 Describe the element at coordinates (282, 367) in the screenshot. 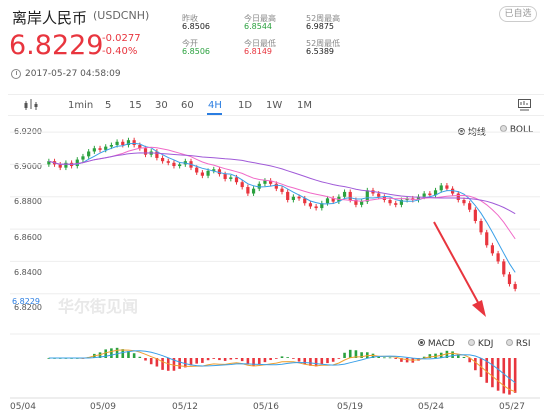

I see `macd-dea-line` at that location.